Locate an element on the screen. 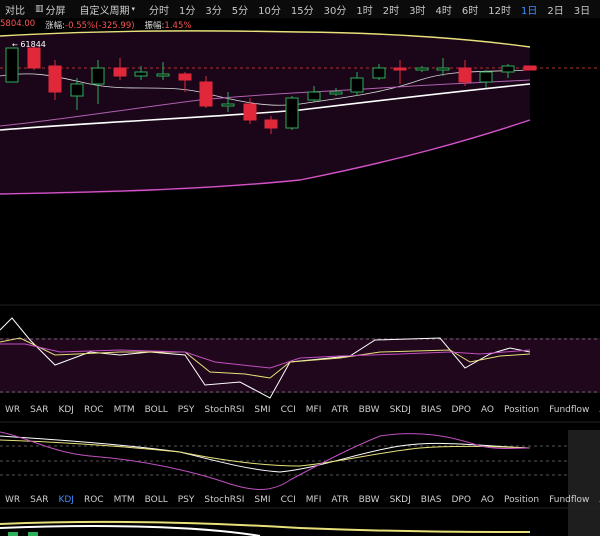 The image size is (600, 536). indicator-panel-1-bg is located at coordinates (300, 365).